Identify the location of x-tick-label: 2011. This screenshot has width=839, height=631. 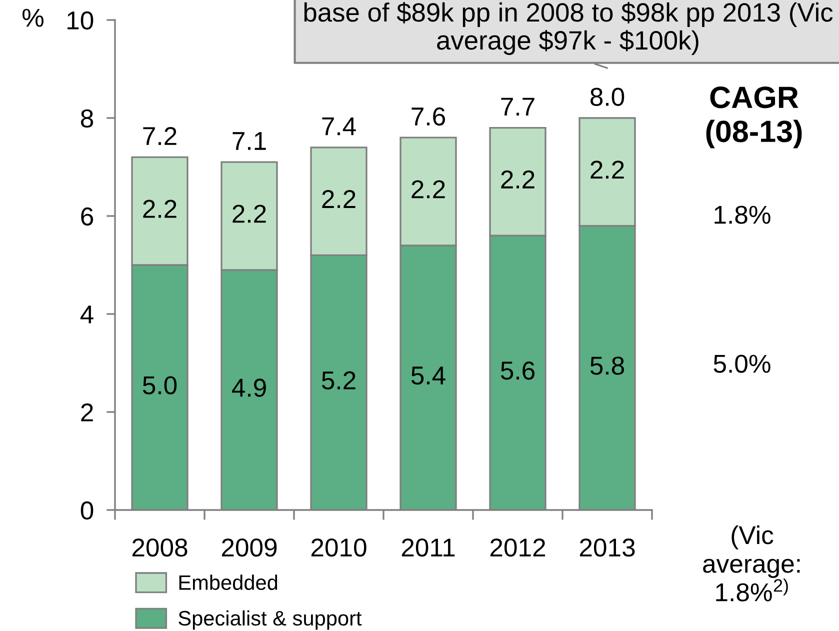
(428, 547).